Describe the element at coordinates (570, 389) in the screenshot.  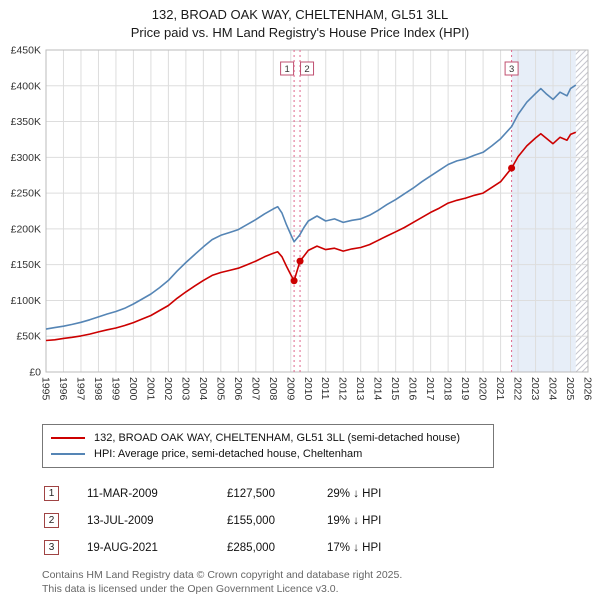
I see `svg-text: 2025` at that location.